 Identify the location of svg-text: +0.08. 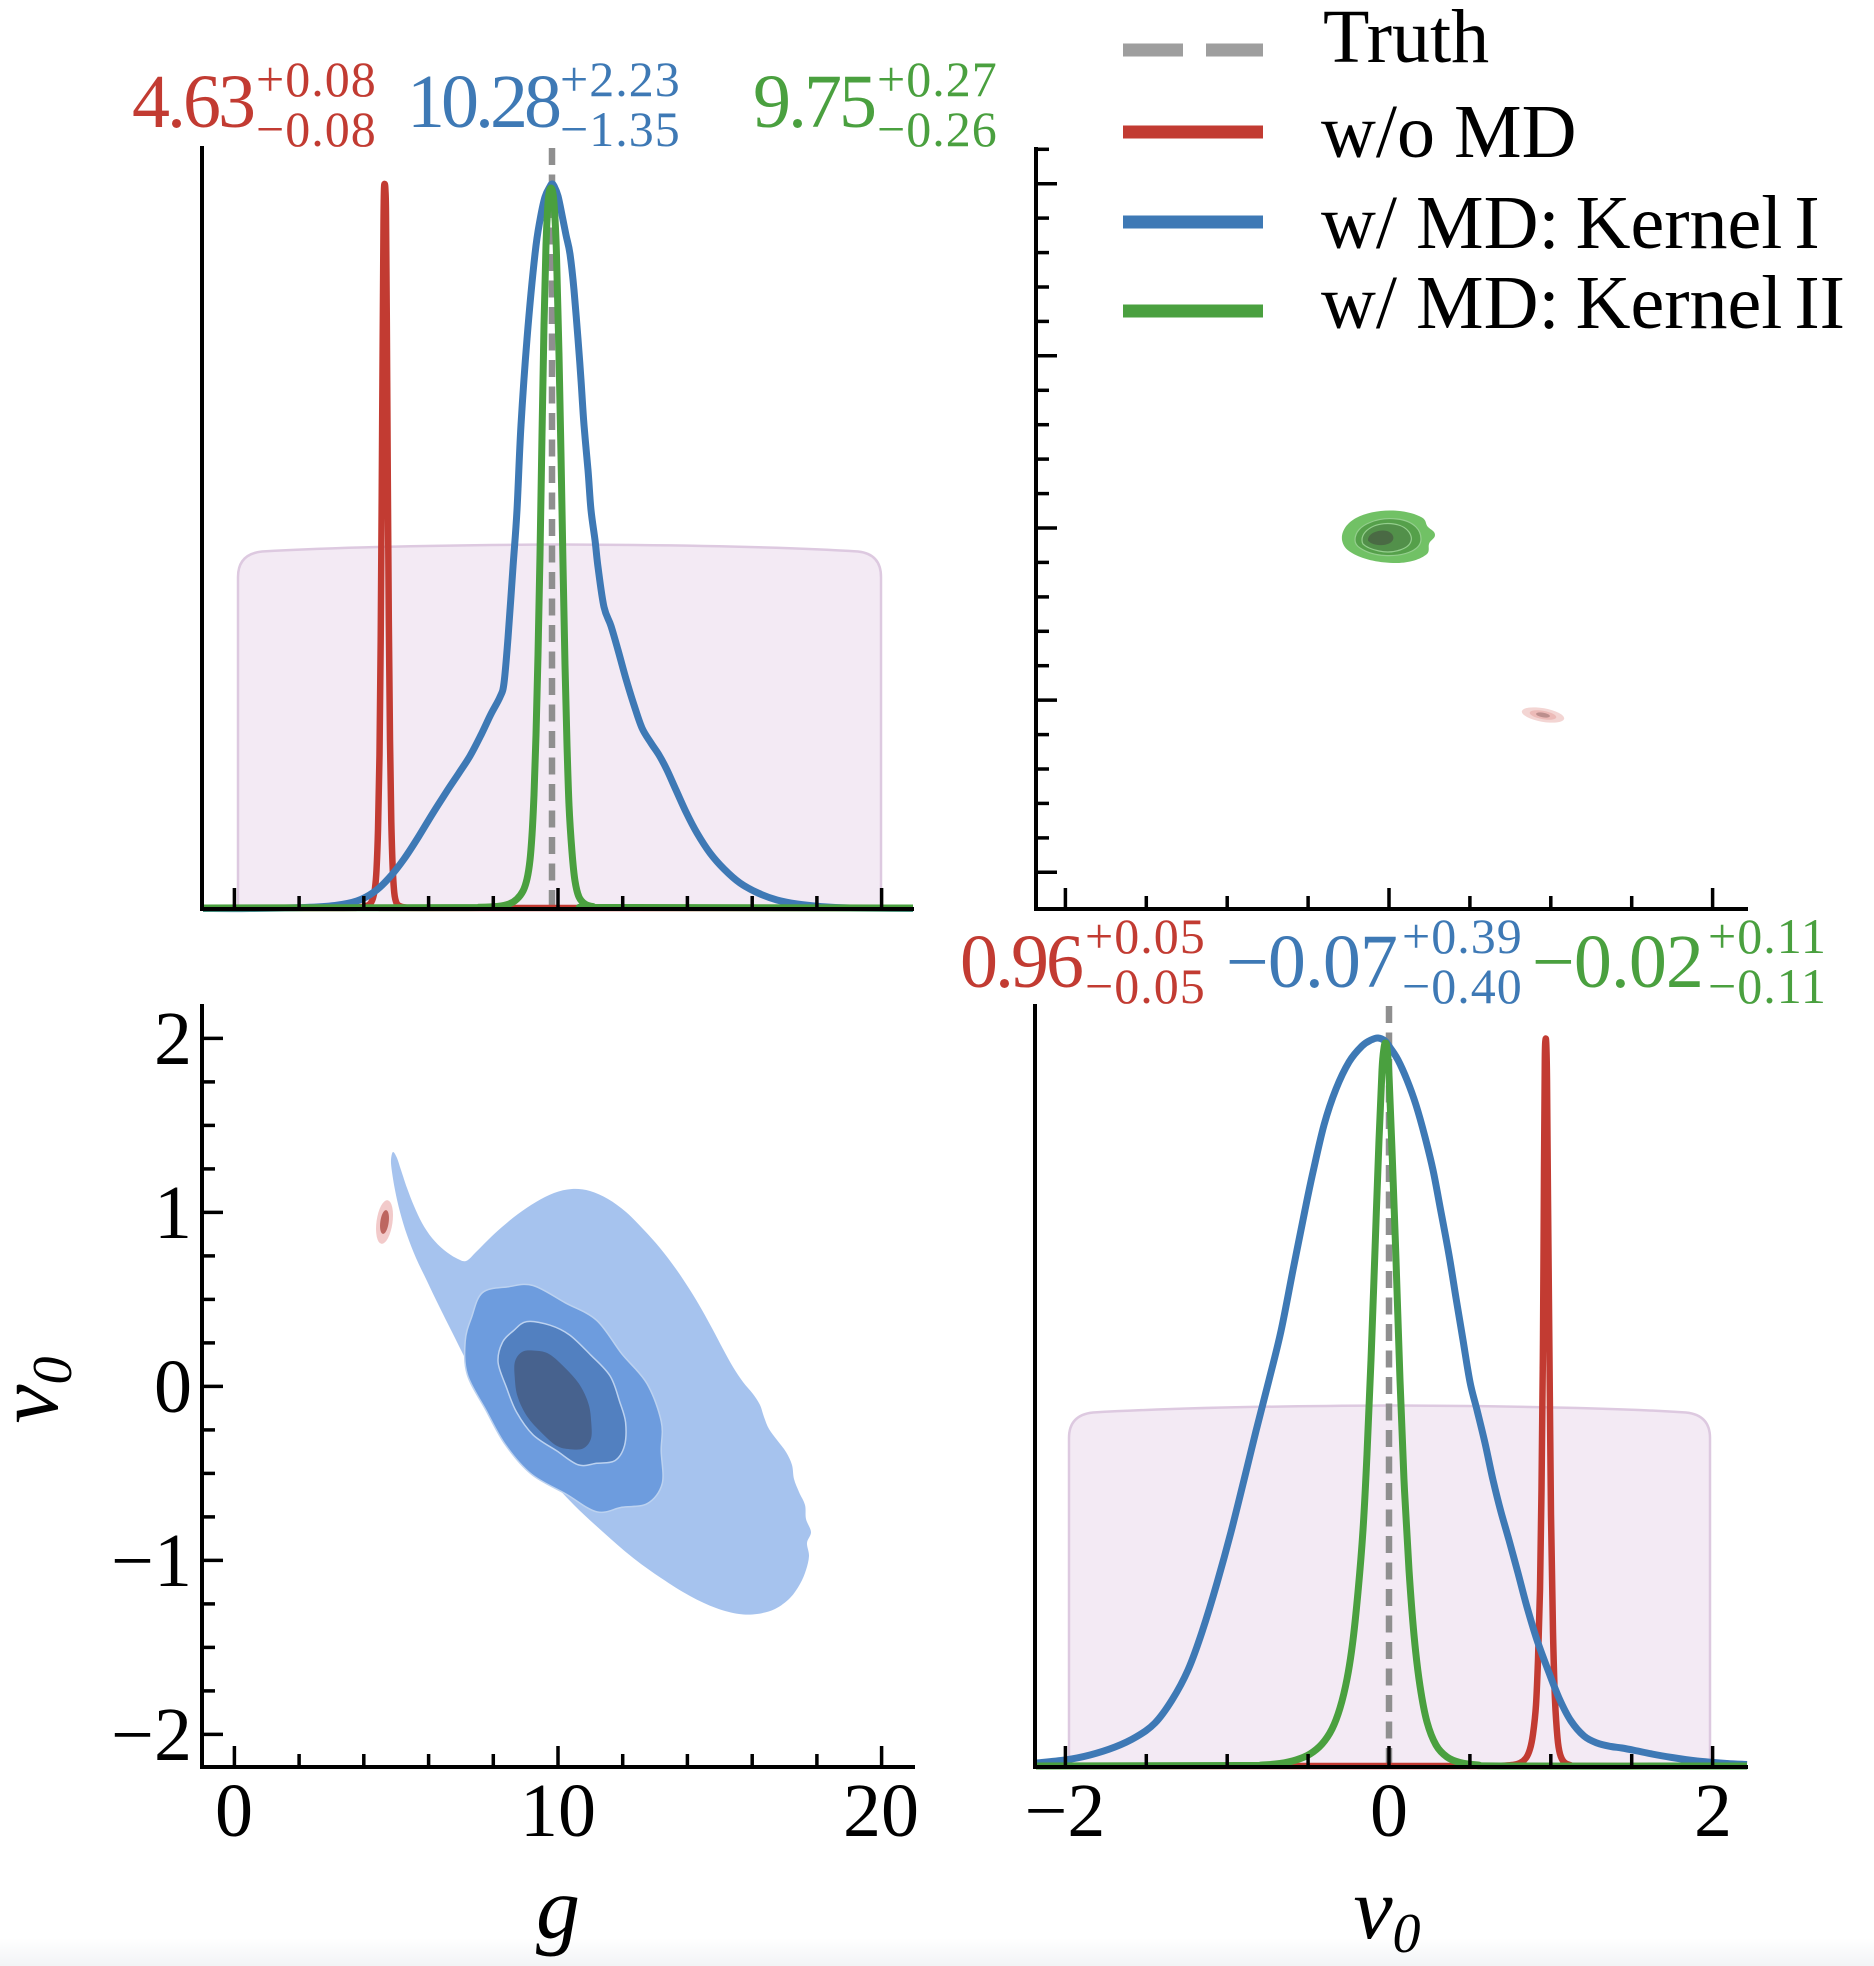
(316, 79).